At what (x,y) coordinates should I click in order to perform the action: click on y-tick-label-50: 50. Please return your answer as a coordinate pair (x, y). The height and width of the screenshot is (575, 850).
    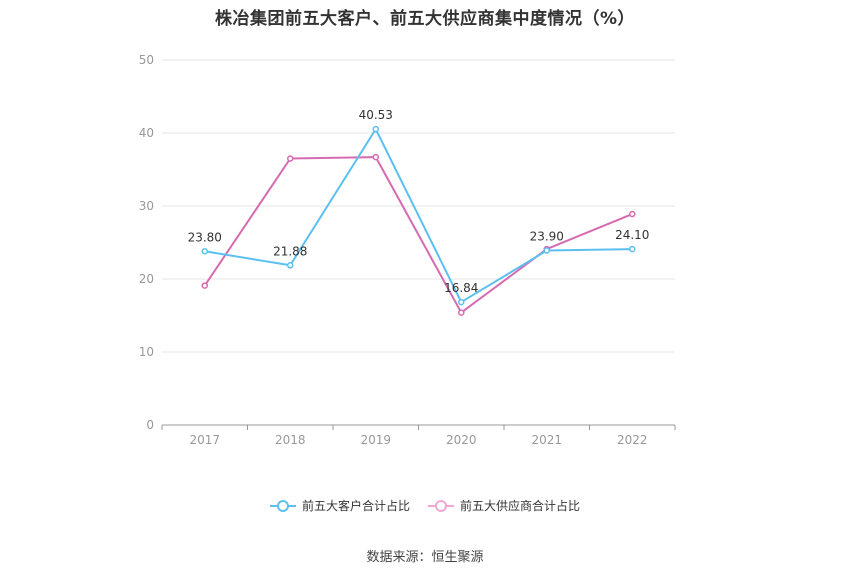
    Looking at the image, I should click on (146, 60).